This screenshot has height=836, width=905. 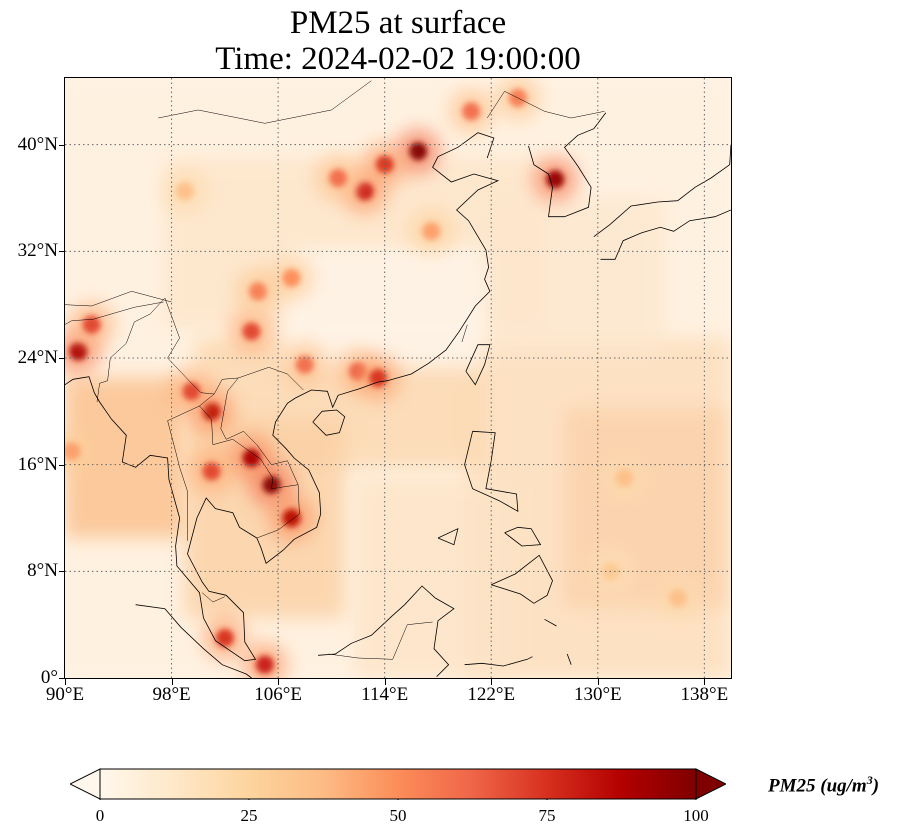 What do you see at coordinates (100, 815) in the screenshot?
I see `colorbar-tick-label: 0` at bounding box center [100, 815].